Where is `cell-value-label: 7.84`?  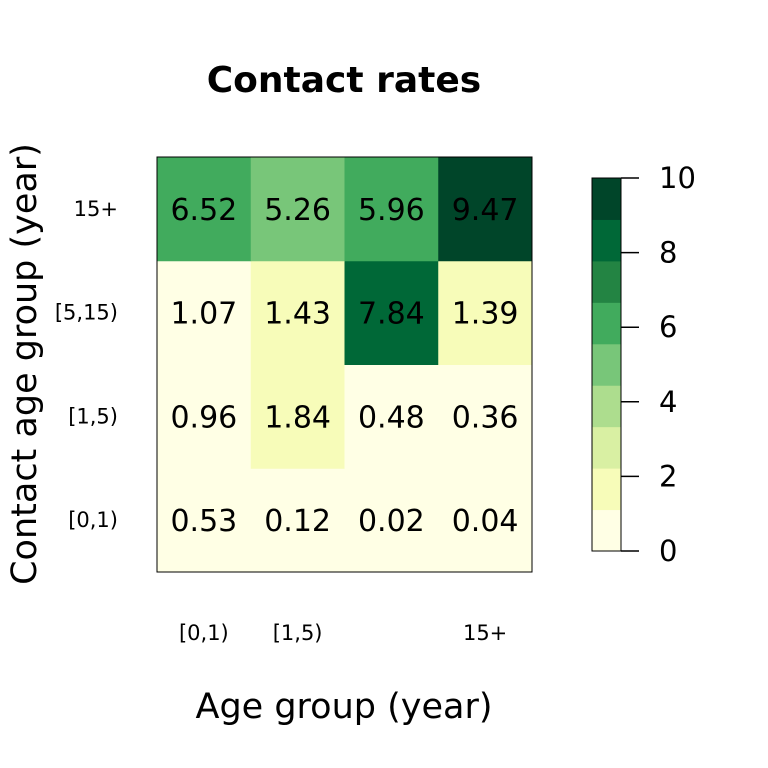
cell-value-label: 7.84 is located at coordinates (391, 314).